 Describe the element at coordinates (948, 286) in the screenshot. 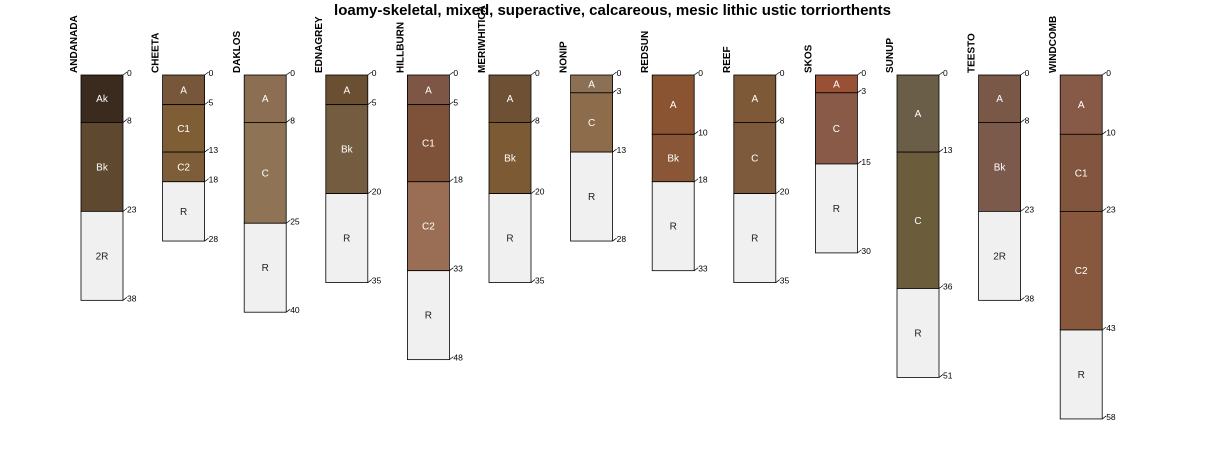

I see `depth-label: 36` at that location.